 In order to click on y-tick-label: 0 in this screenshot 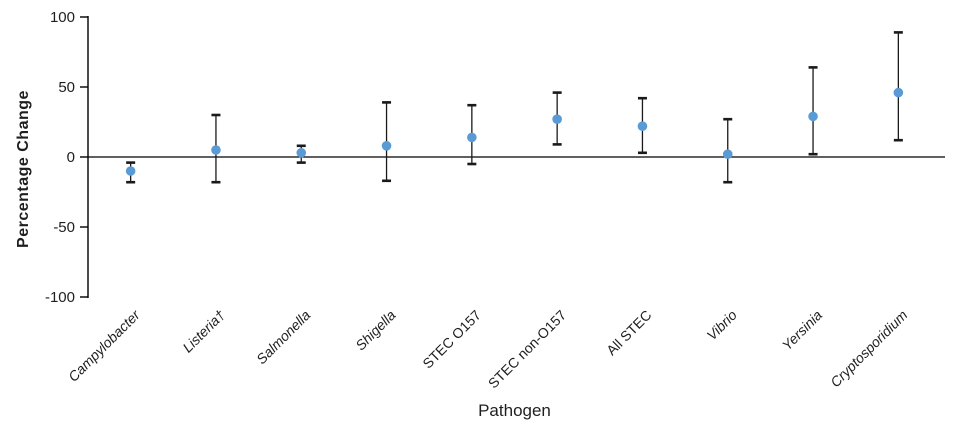, I will do `click(71, 157)`.